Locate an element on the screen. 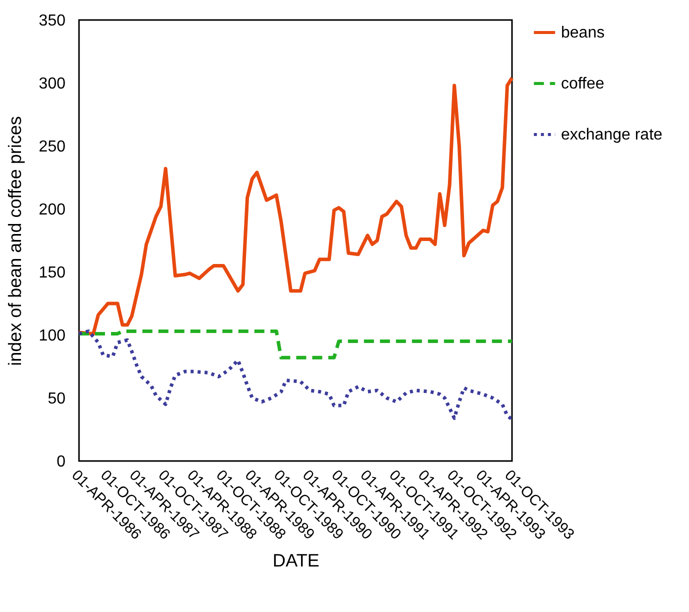  y-tick-label: 50 is located at coordinates (57, 399).